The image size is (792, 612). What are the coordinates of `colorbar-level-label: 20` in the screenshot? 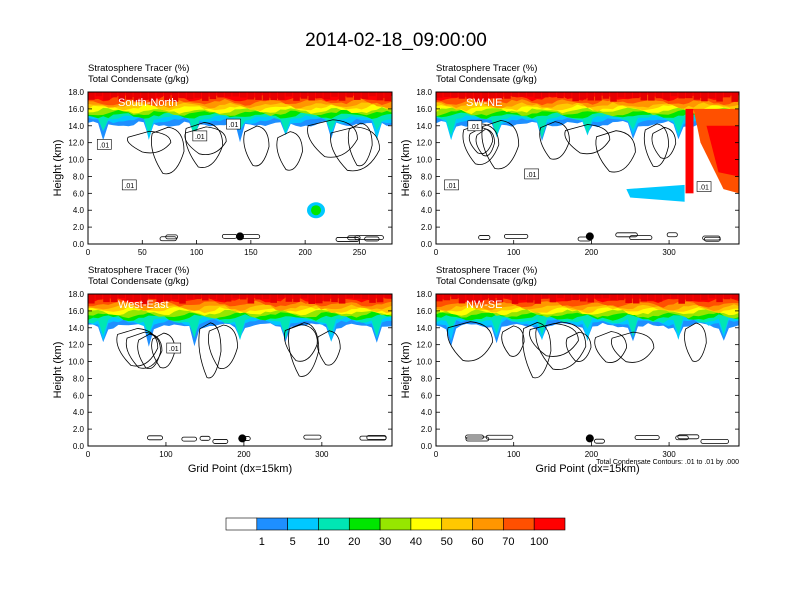 It's located at (354, 542).